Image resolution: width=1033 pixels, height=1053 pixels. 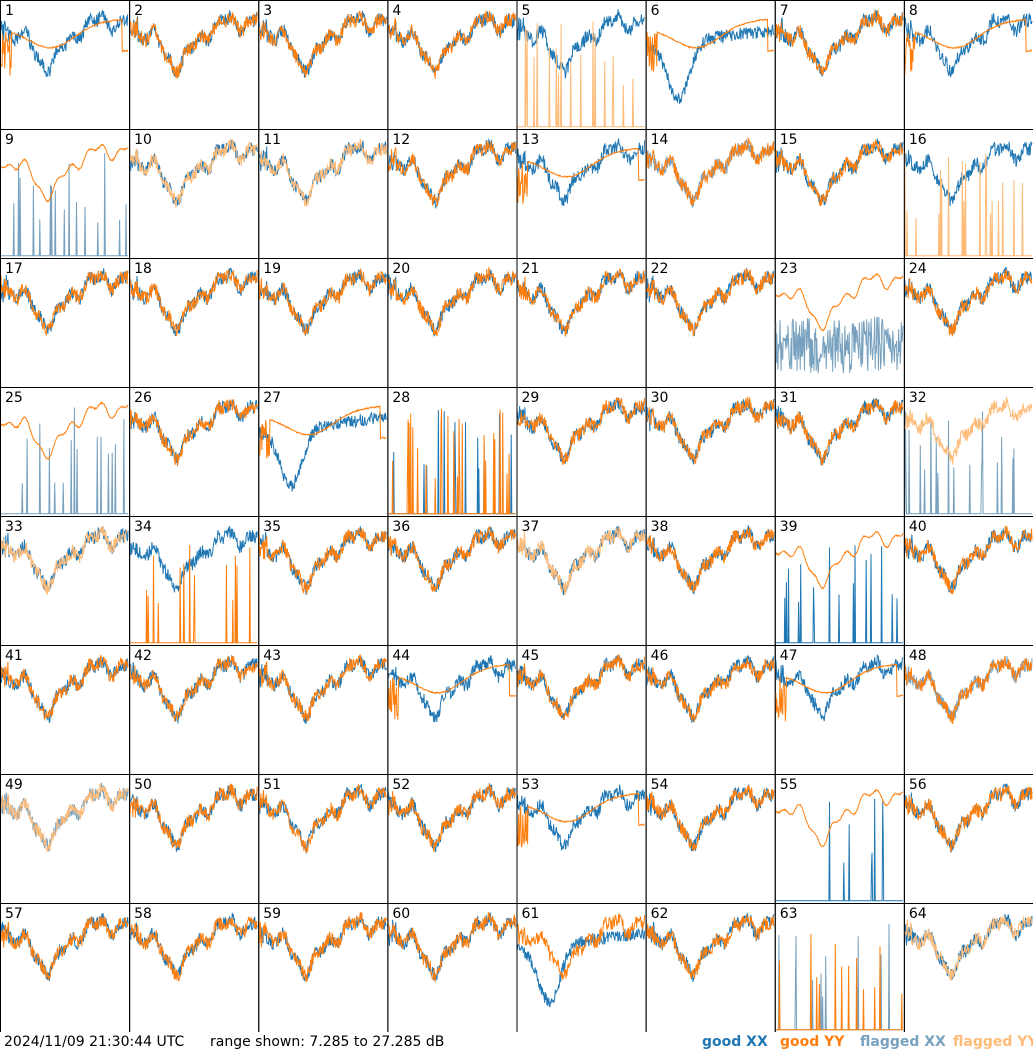 I want to click on tile-label: 40, so click(x=918, y=527).